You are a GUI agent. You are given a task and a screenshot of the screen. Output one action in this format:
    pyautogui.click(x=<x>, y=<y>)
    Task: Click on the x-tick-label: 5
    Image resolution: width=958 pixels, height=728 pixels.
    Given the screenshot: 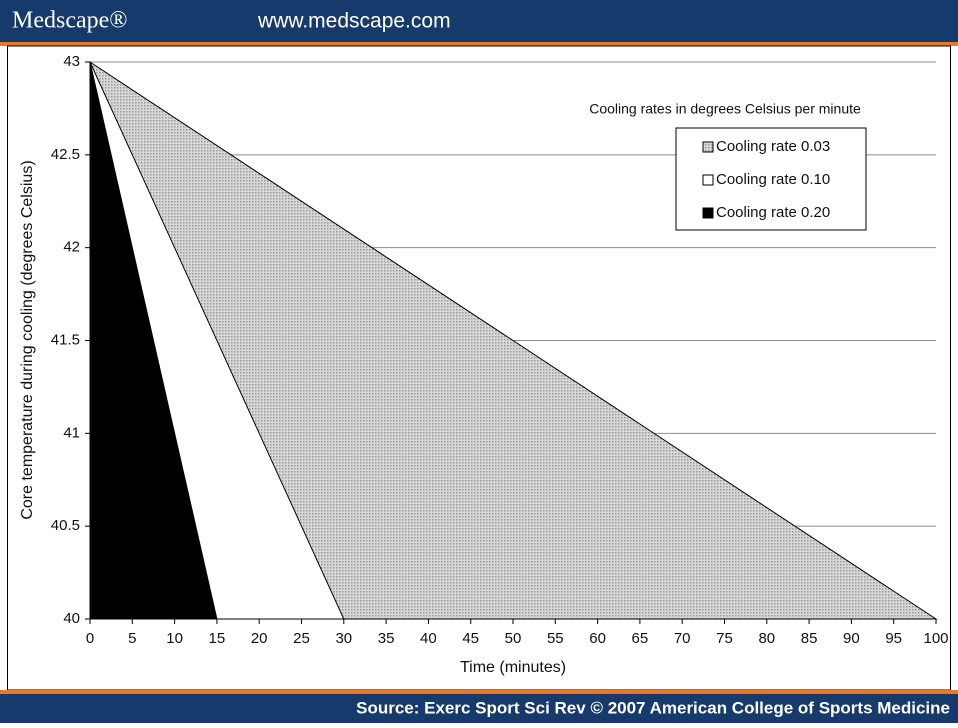 What is the action you would take?
    pyautogui.click(x=132, y=638)
    